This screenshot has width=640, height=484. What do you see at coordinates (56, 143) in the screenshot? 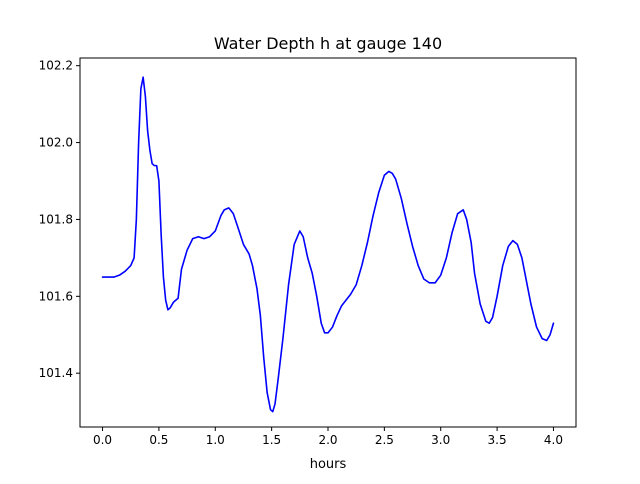
I see `y-tick-label: 102.0` at bounding box center [56, 143].